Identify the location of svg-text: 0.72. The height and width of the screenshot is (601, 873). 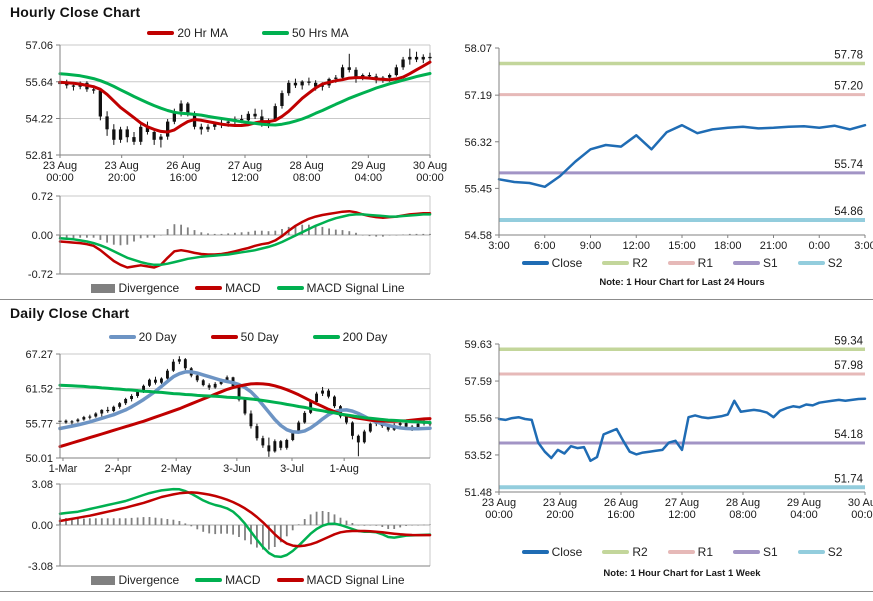
(42, 197).